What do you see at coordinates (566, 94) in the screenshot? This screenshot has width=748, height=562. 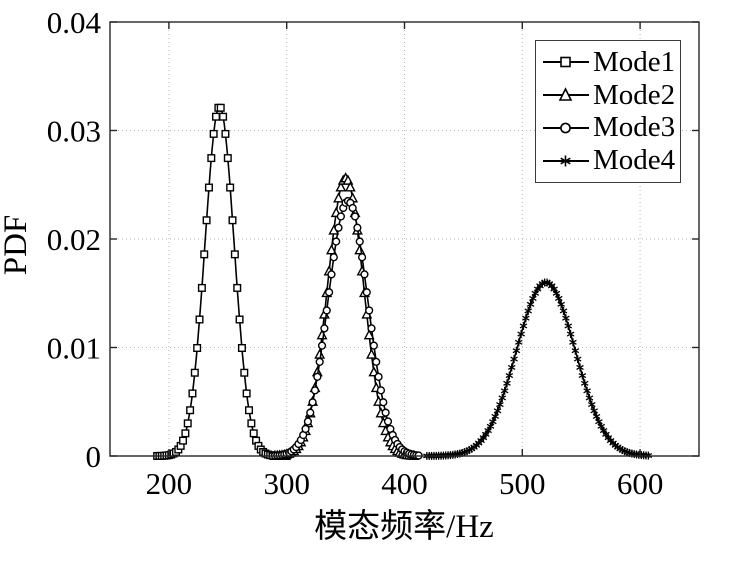 I see `legend-marker-triangle-icon` at bounding box center [566, 94].